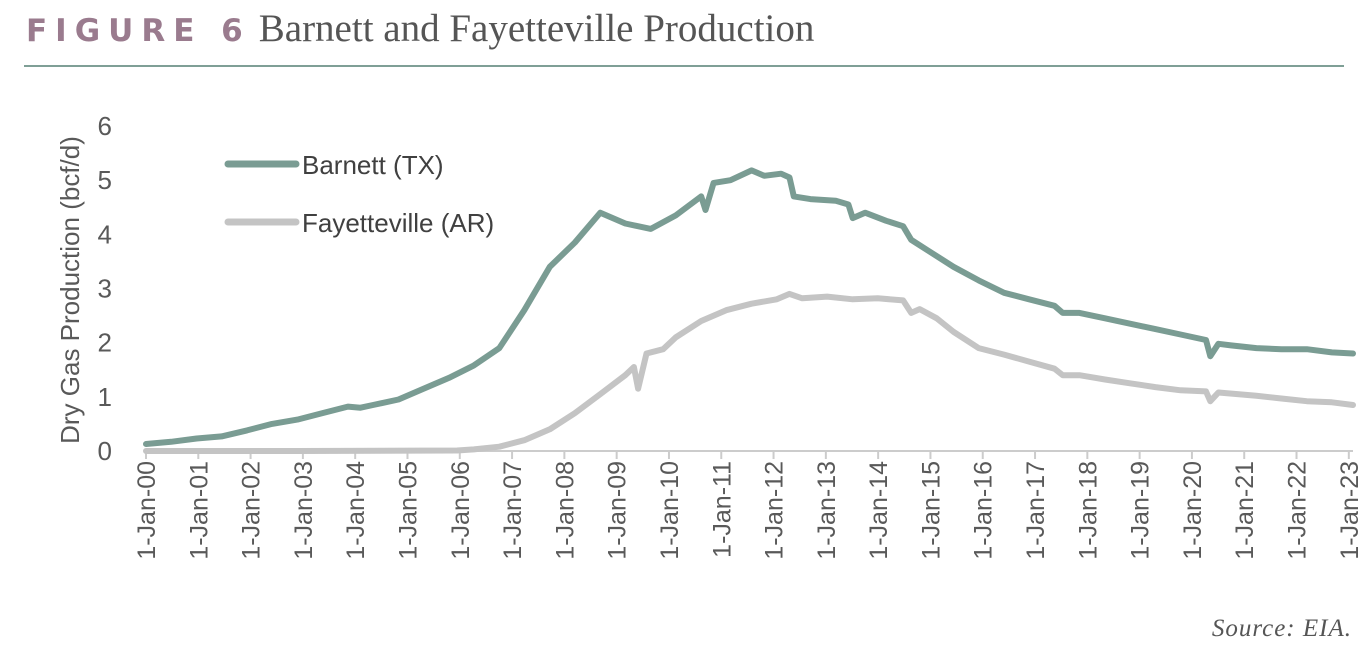 The width and height of the screenshot is (1372, 662). Describe the element at coordinates (461, 510) in the screenshot. I see `x-tick-label: 1-Jan-06` at that location.